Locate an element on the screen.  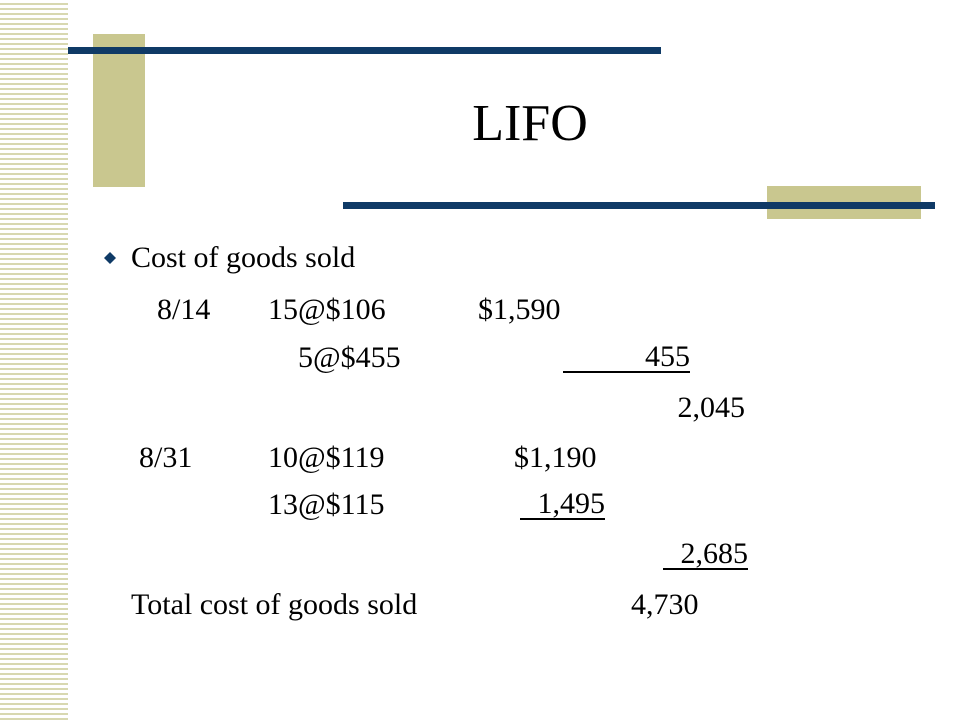
bullet-text: Cost of goods sold is located at coordinates (243, 257).